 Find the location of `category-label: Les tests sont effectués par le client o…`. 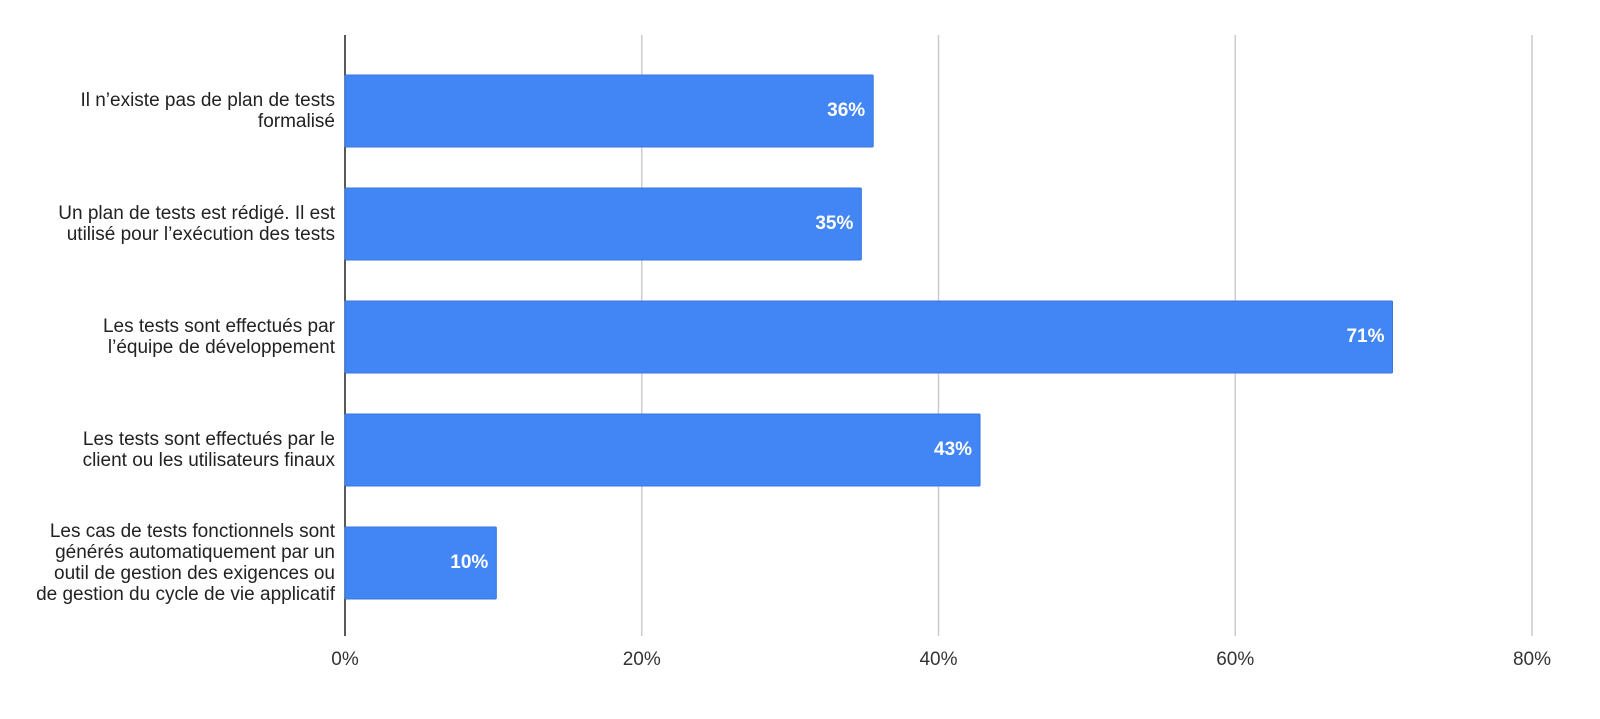

category-label: Les tests sont effectués par le client o… is located at coordinates (208, 450).